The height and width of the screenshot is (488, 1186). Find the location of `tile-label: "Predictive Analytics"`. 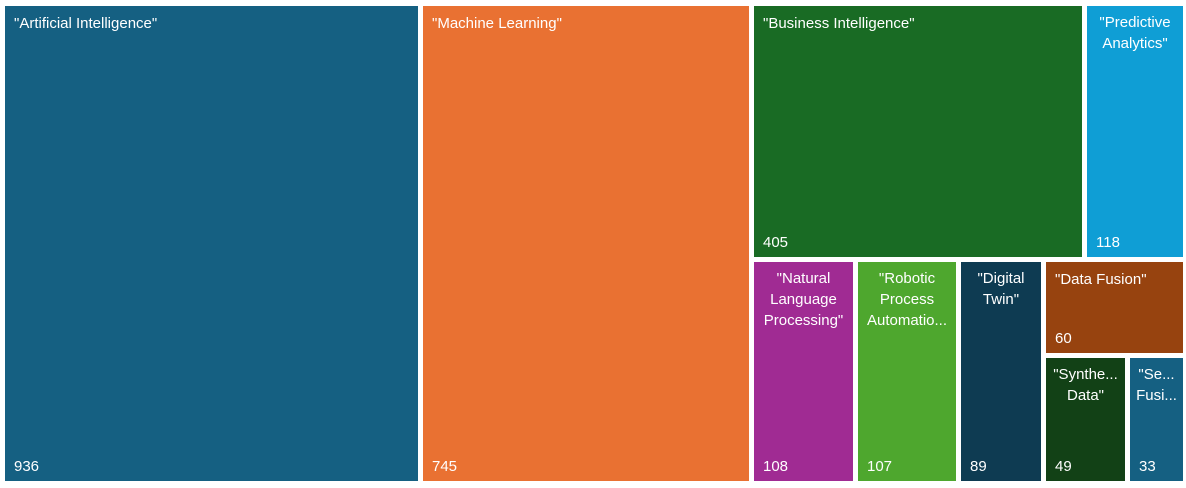

tile-label: "Predictive Analytics" is located at coordinates (1135, 33).